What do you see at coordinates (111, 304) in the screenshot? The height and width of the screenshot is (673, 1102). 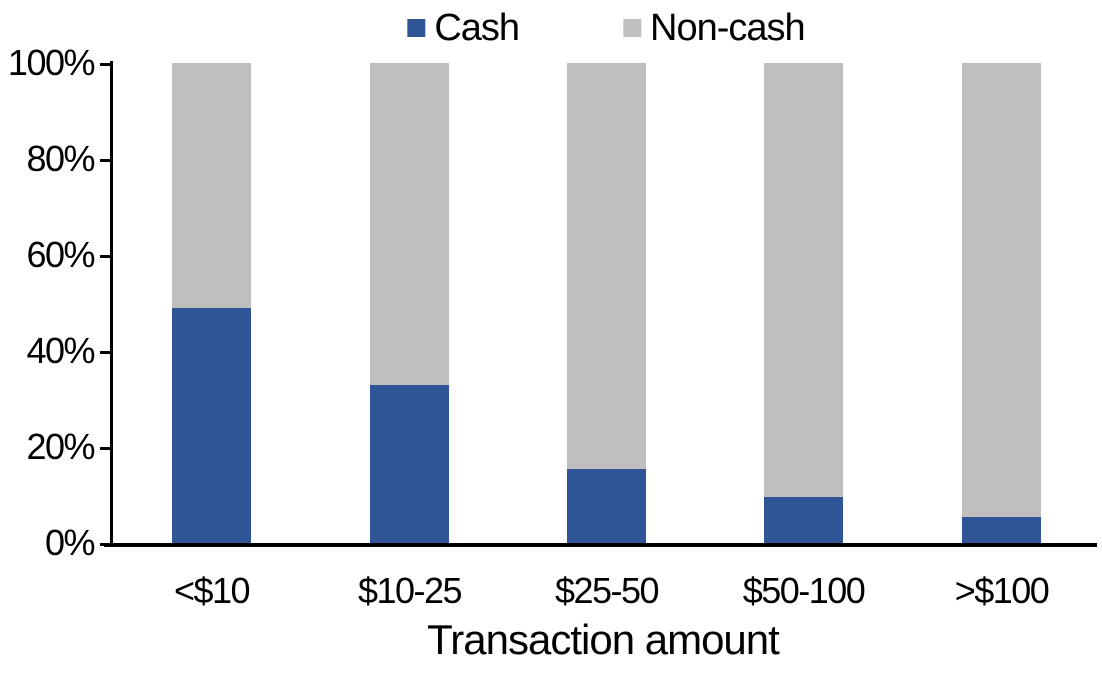 I see `y-axis-line` at bounding box center [111, 304].